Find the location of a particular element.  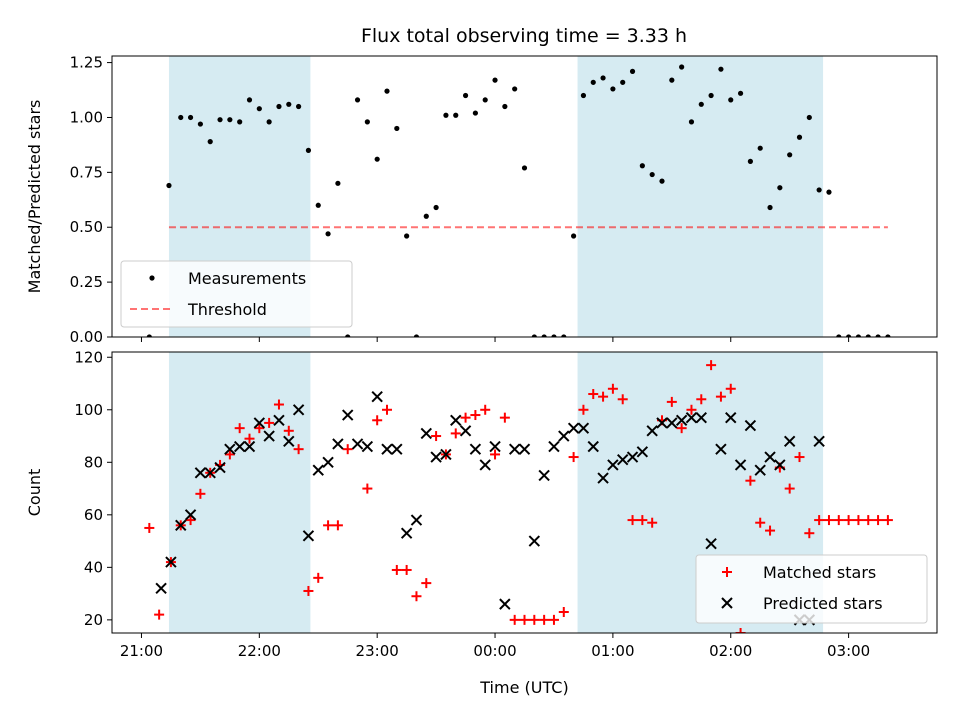

legend-box is located at coordinates (811, 589).